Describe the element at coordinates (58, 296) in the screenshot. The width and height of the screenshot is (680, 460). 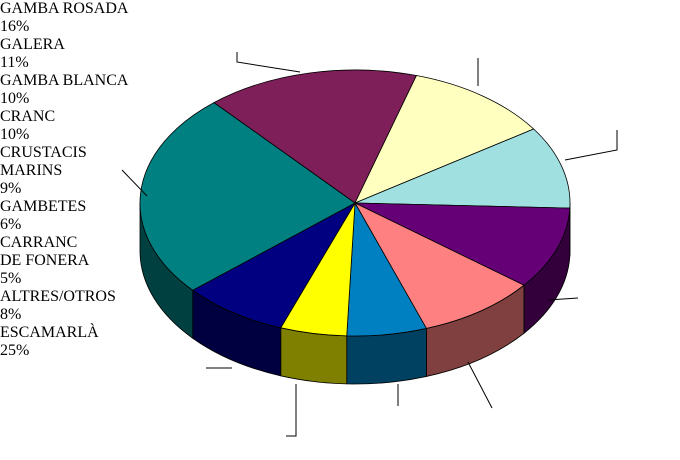
I see `category-label: ALTRES/OTROS` at that location.